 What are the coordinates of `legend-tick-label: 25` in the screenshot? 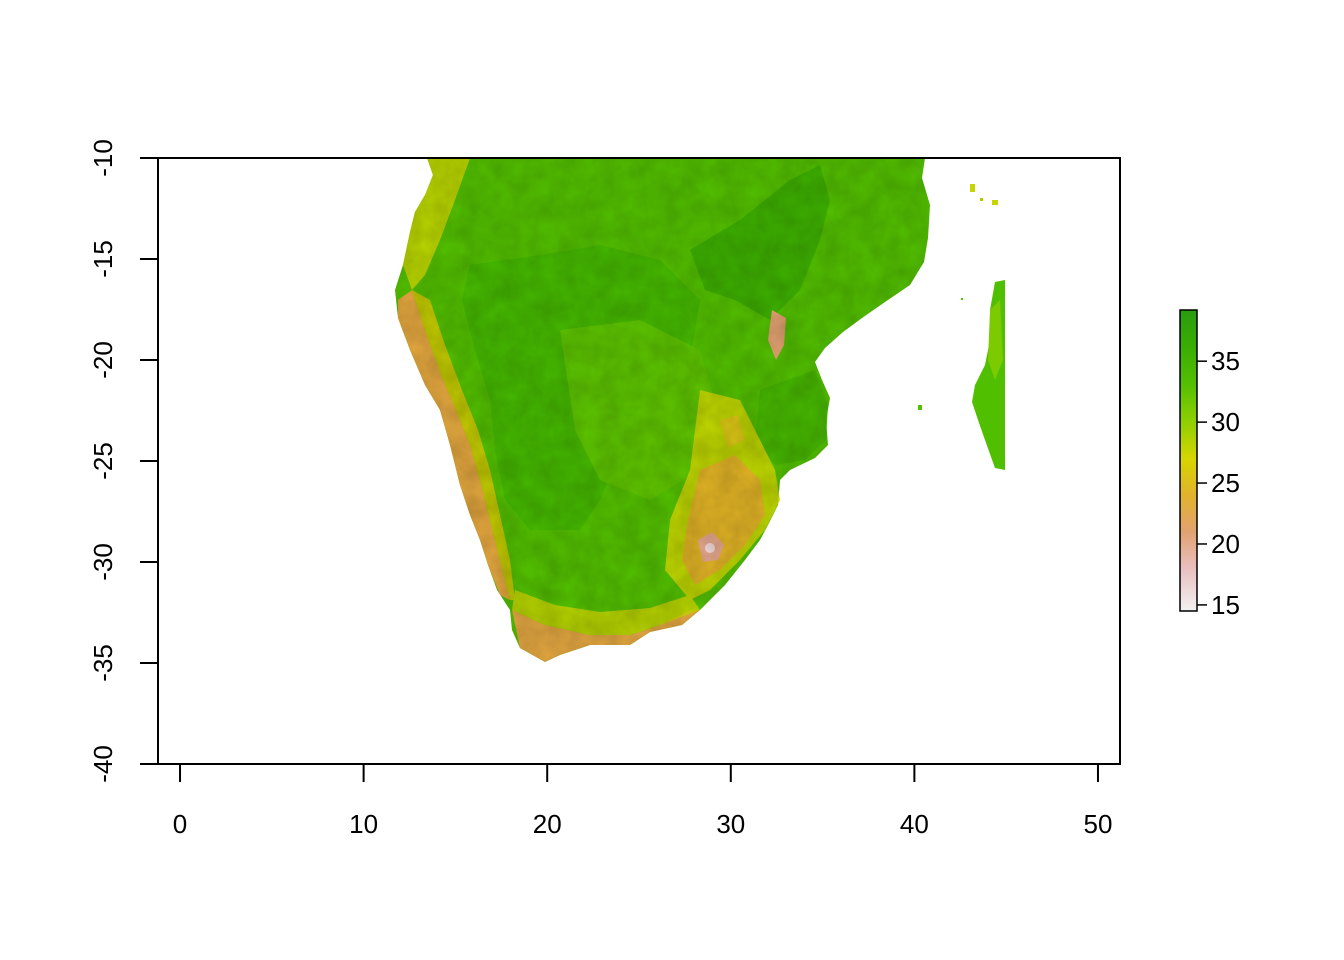 It's located at (1225, 483).